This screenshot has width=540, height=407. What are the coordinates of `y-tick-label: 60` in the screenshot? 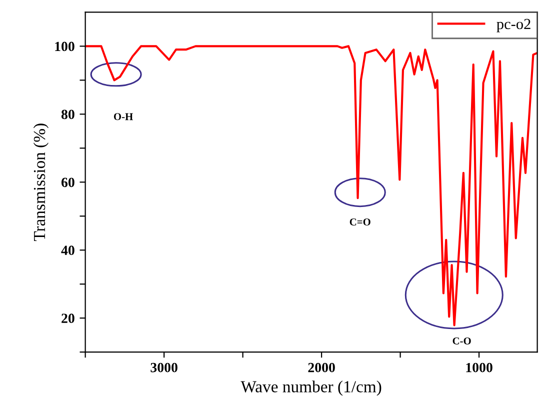 It's located at (67, 183).